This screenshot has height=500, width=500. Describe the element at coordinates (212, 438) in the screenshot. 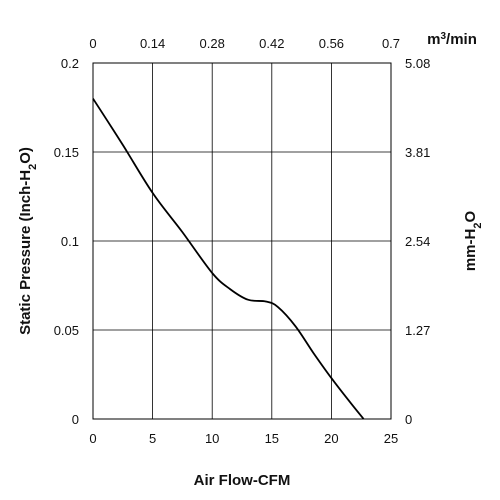

I see `x-tick-label: 10` at that location.